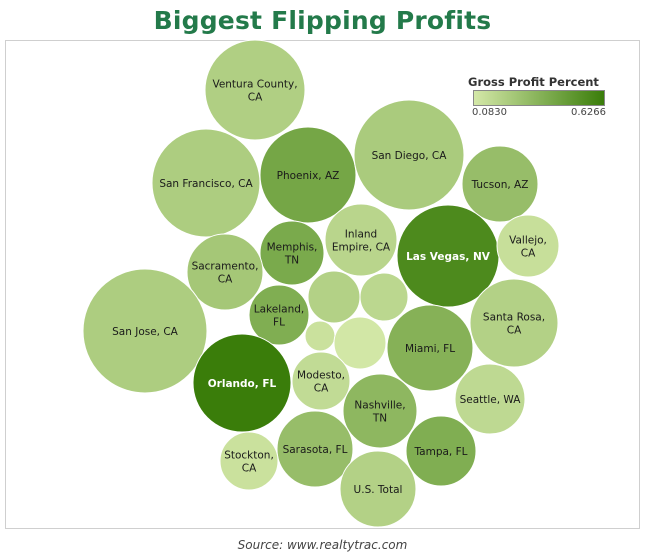 The image size is (645, 555). What do you see at coordinates (322, 545) in the screenshot?
I see `source-caption: Source: www.realtytrac.com` at bounding box center [322, 545].